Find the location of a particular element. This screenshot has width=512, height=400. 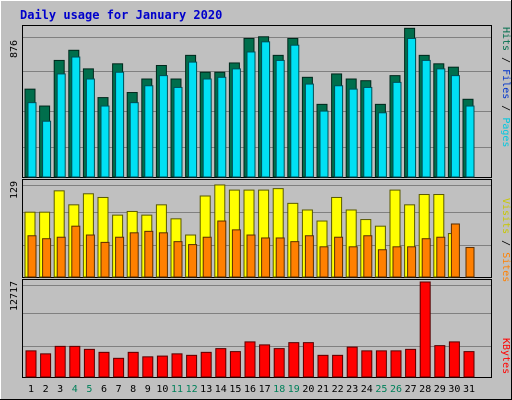

svg-text: Hits / Files / Pages is located at coordinates (505, 87).